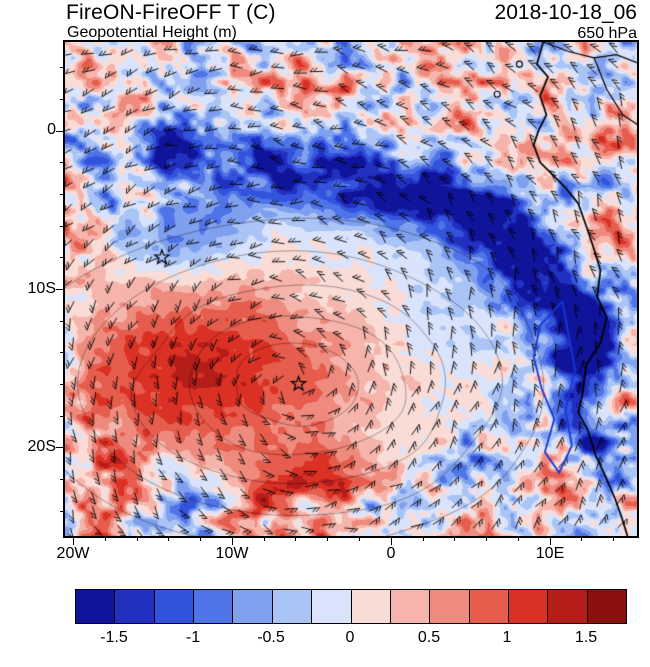 This screenshot has height=667, width=650. What do you see at coordinates (232, 553) in the screenshot?
I see `x-tick-label-10w: 10W` at bounding box center [232, 553].